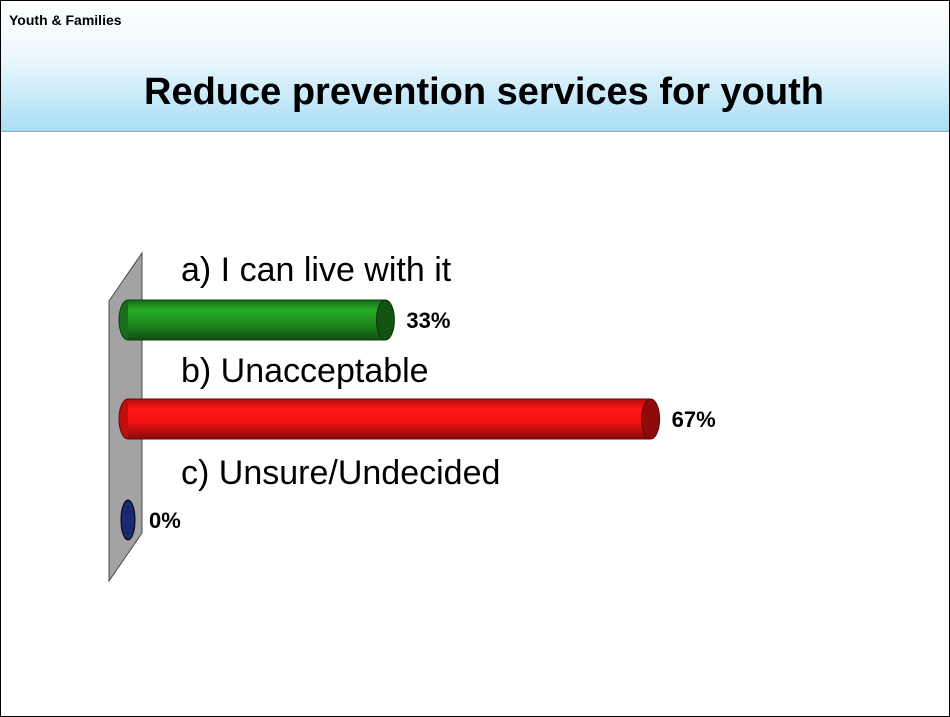  What do you see at coordinates (316, 270) in the screenshot?
I see `category-label: a) I can live with it` at bounding box center [316, 270].